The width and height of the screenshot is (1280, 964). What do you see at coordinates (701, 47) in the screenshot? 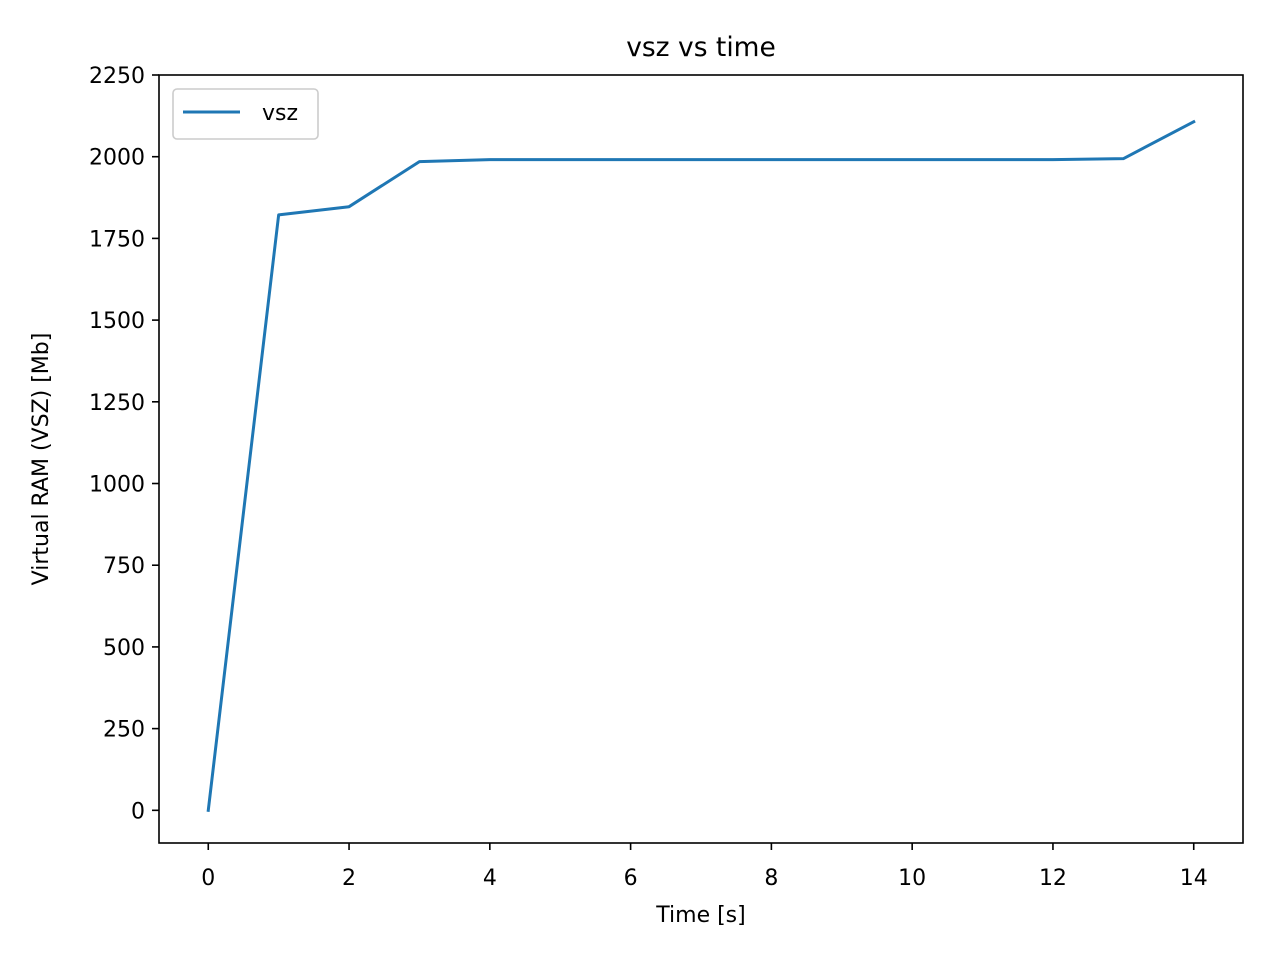
I see `chart-title: vsz vs time` at bounding box center [701, 47].